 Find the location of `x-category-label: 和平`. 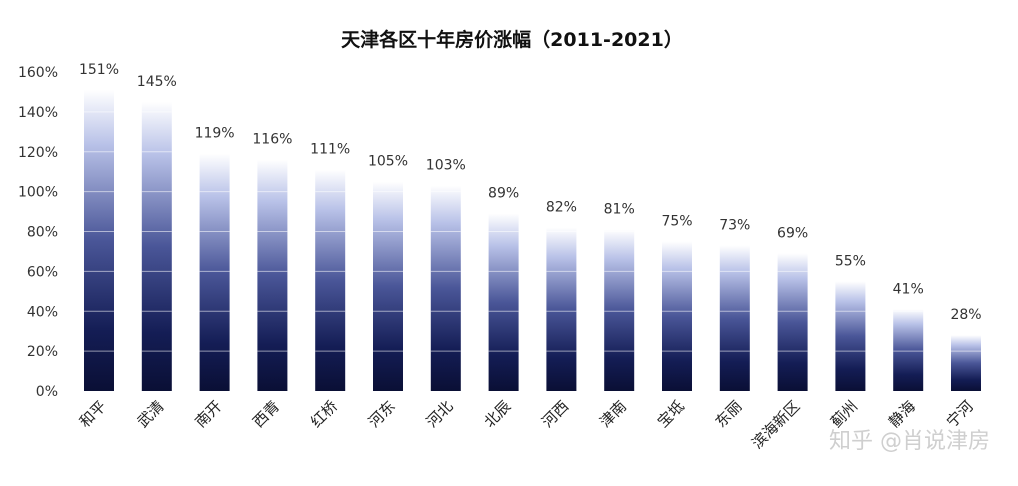

x-category-label: 和平 is located at coordinates (93, 414).